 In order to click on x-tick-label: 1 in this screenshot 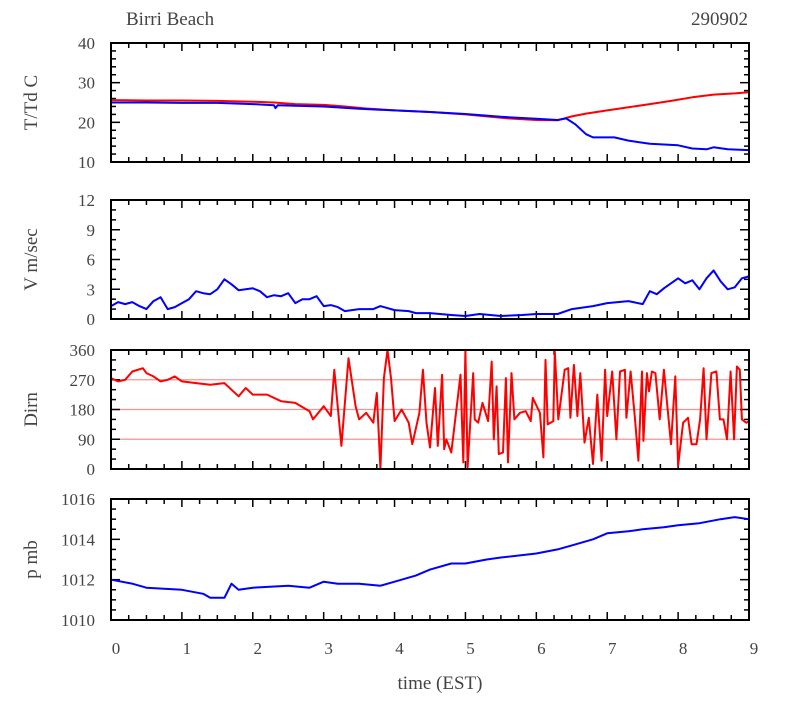, I will do `click(187, 648)`.